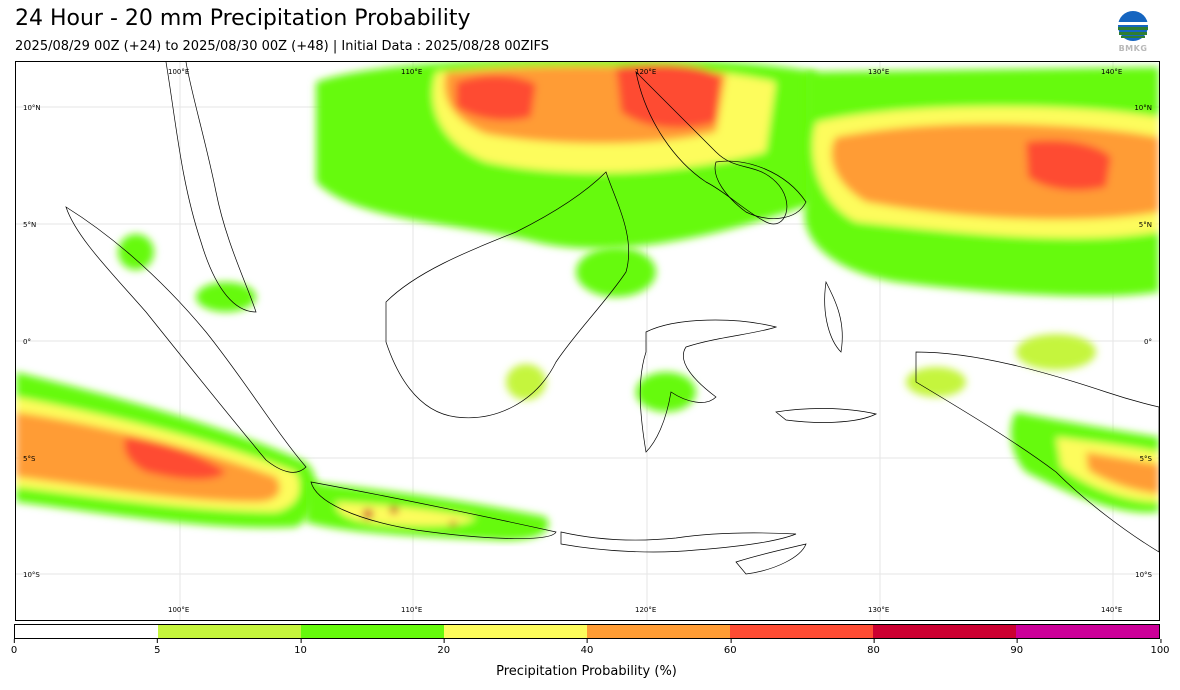 This screenshot has height=690, width=1180. What do you see at coordinates (771, 559) in the screenshot?
I see `timor-coast` at bounding box center [771, 559].